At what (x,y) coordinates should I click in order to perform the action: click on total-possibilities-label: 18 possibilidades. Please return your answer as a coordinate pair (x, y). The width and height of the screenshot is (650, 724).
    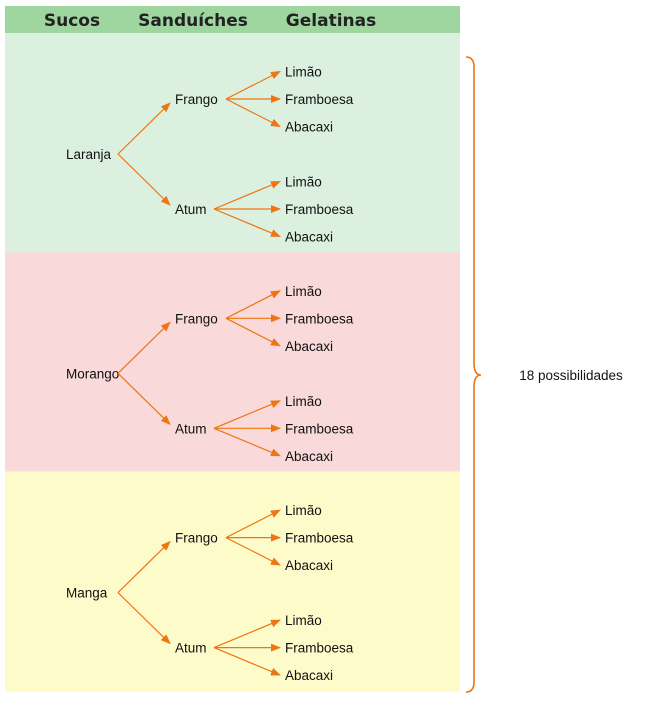
    Looking at the image, I should click on (571, 375).